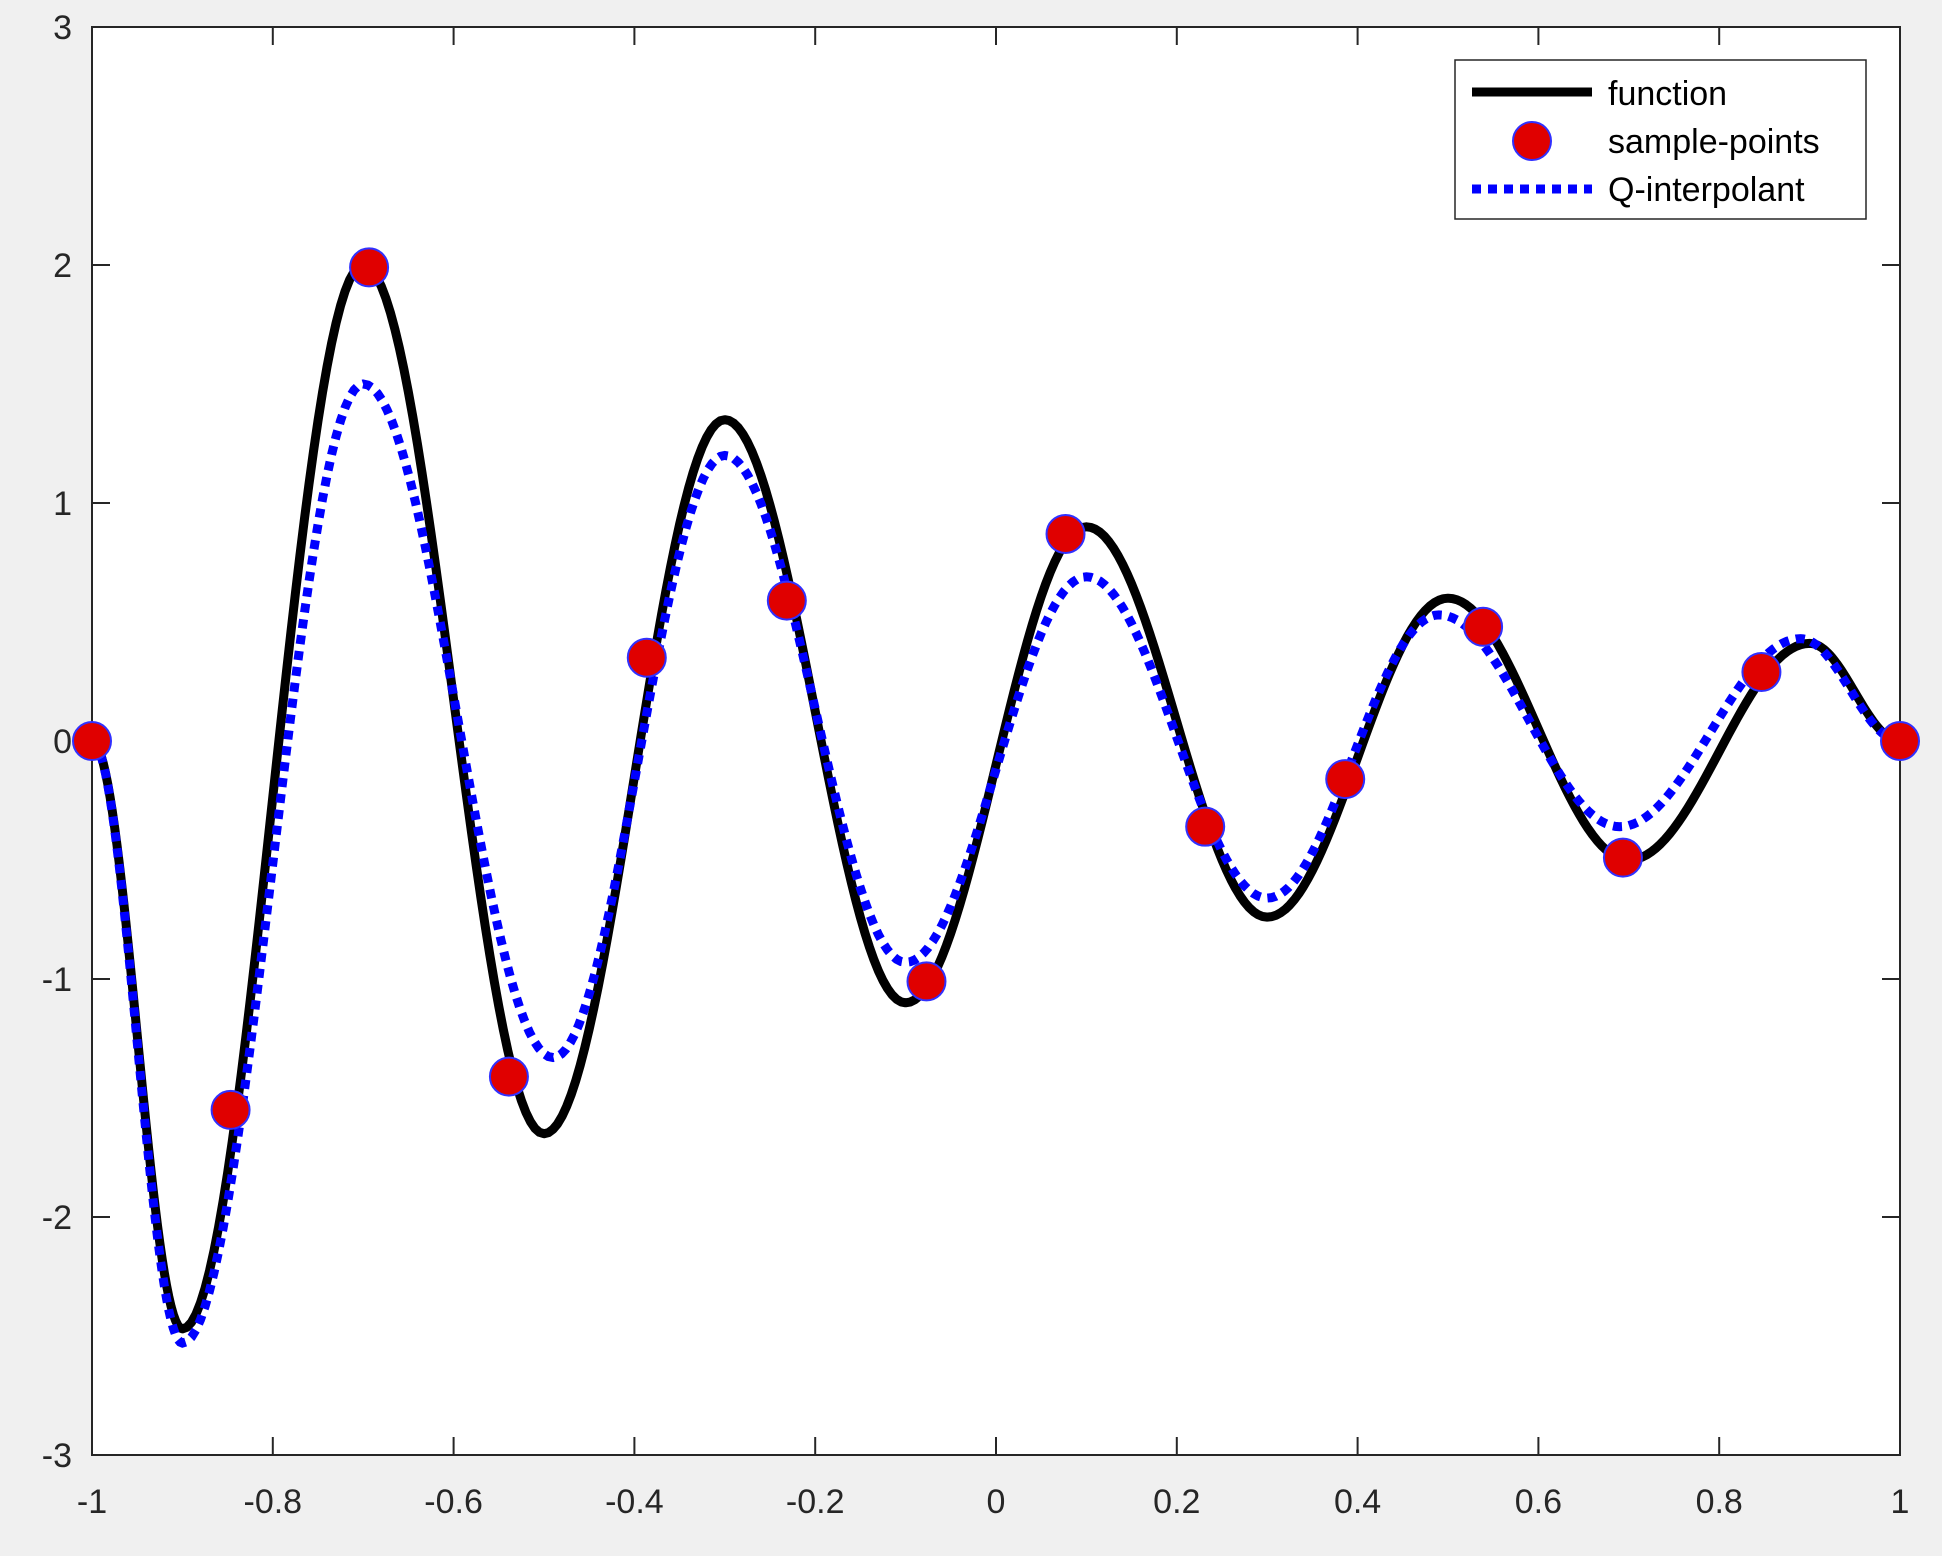  What do you see at coordinates (1719, 1502) in the screenshot?
I see `x-tick-label: 0.8` at bounding box center [1719, 1502].